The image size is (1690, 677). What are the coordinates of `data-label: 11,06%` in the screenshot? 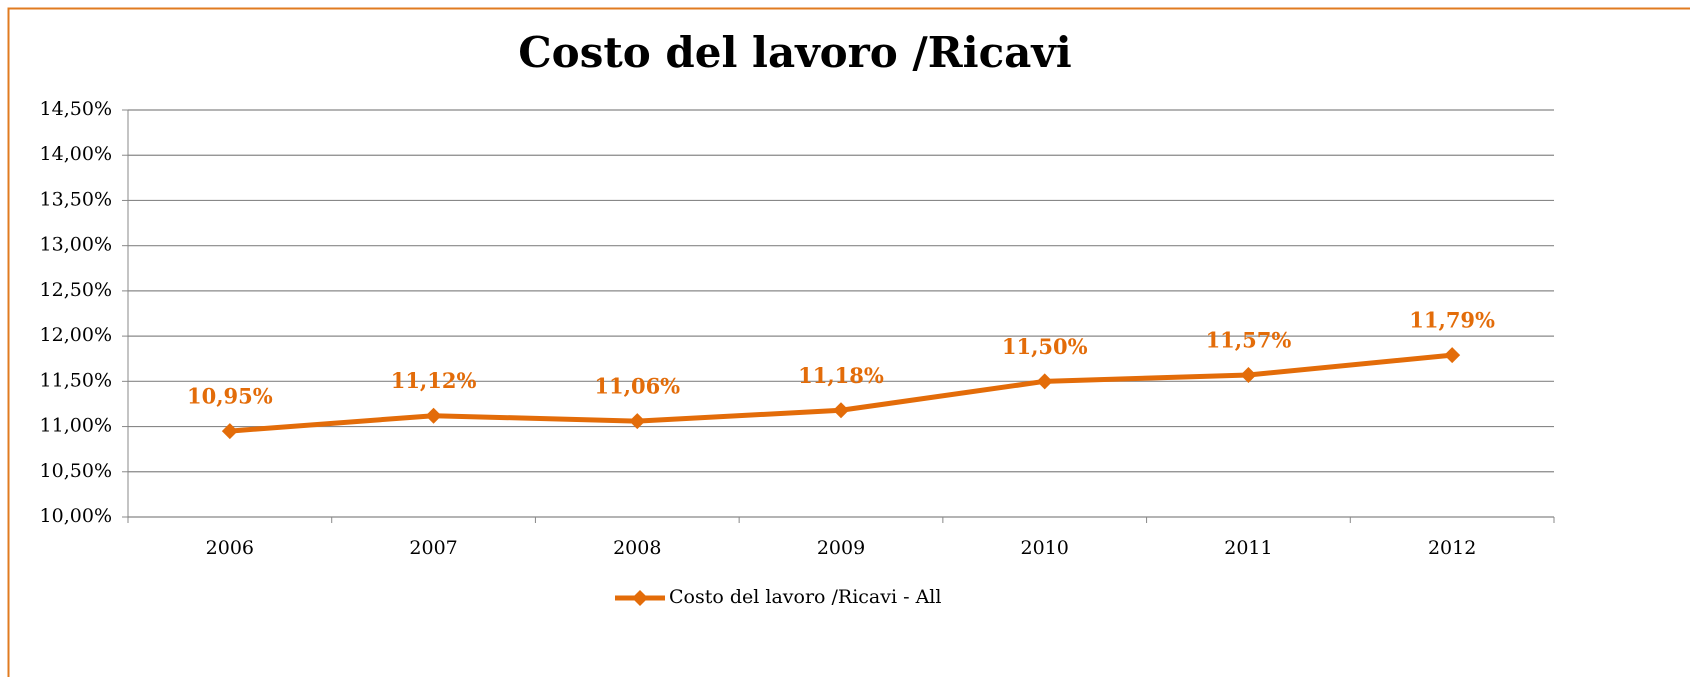 It's located at (637, 386).